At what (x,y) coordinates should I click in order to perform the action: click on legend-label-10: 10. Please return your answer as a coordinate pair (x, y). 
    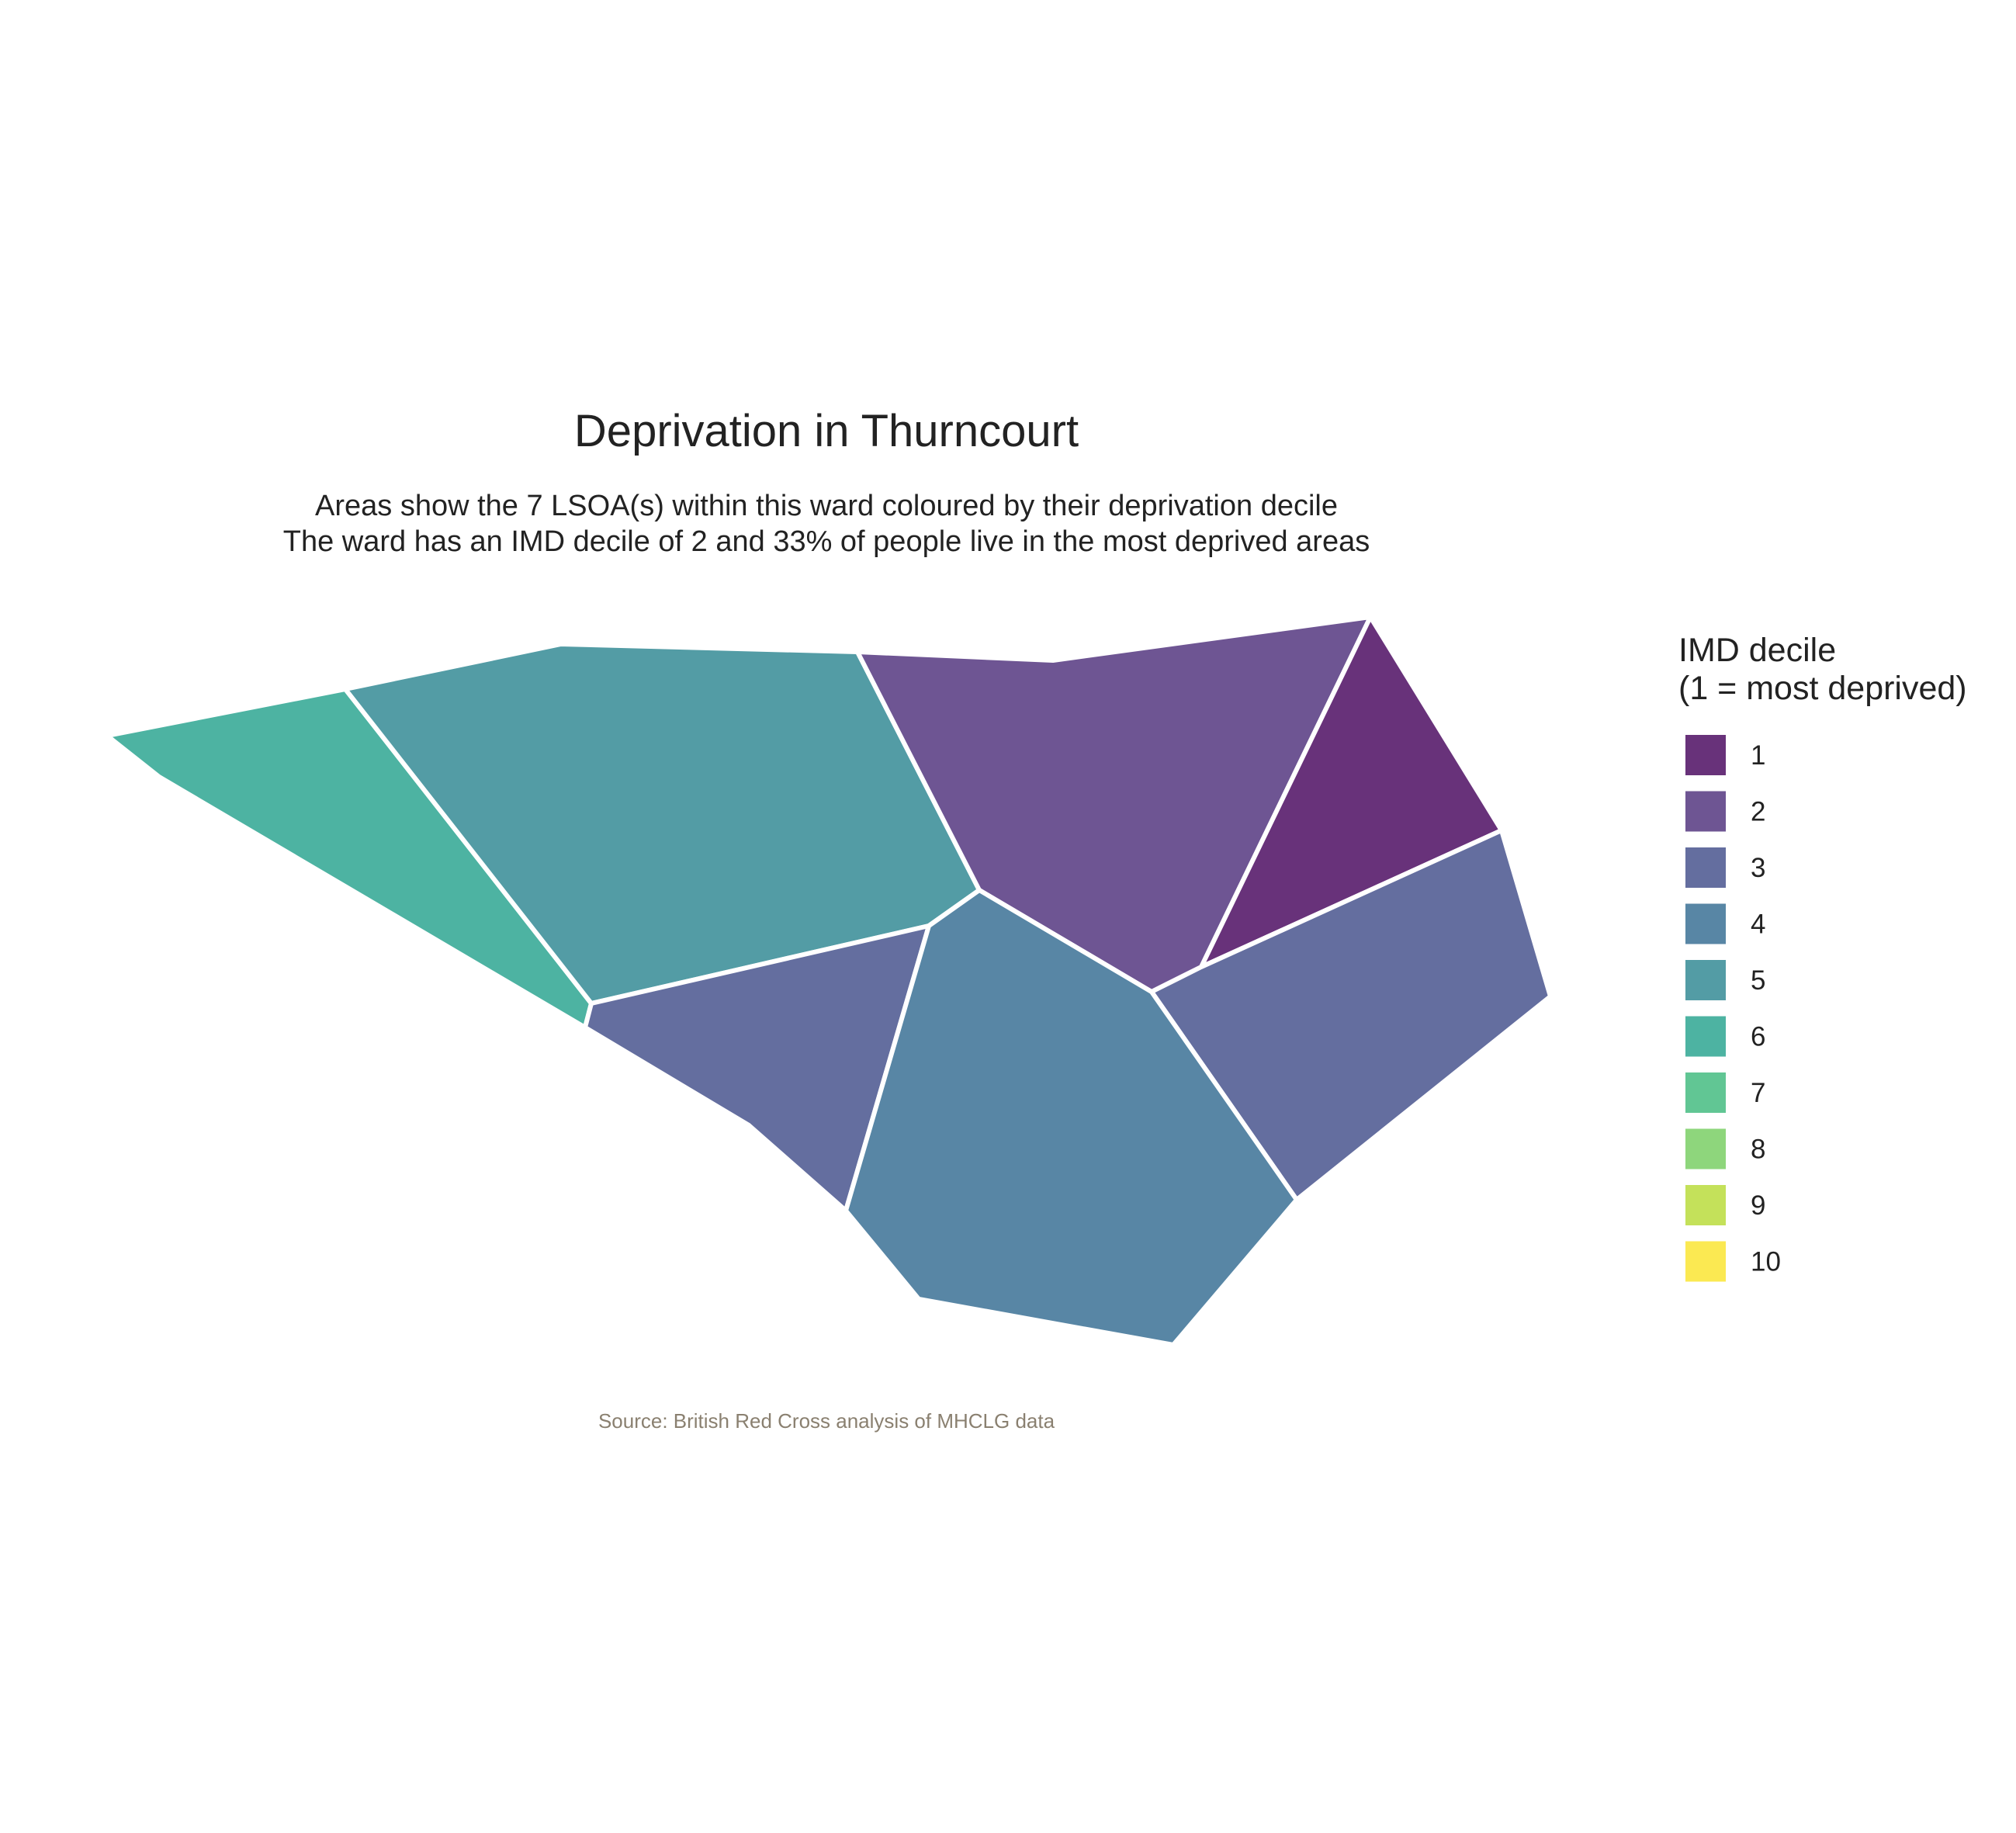
    Looking at the image, I should click on (1766, 1262).